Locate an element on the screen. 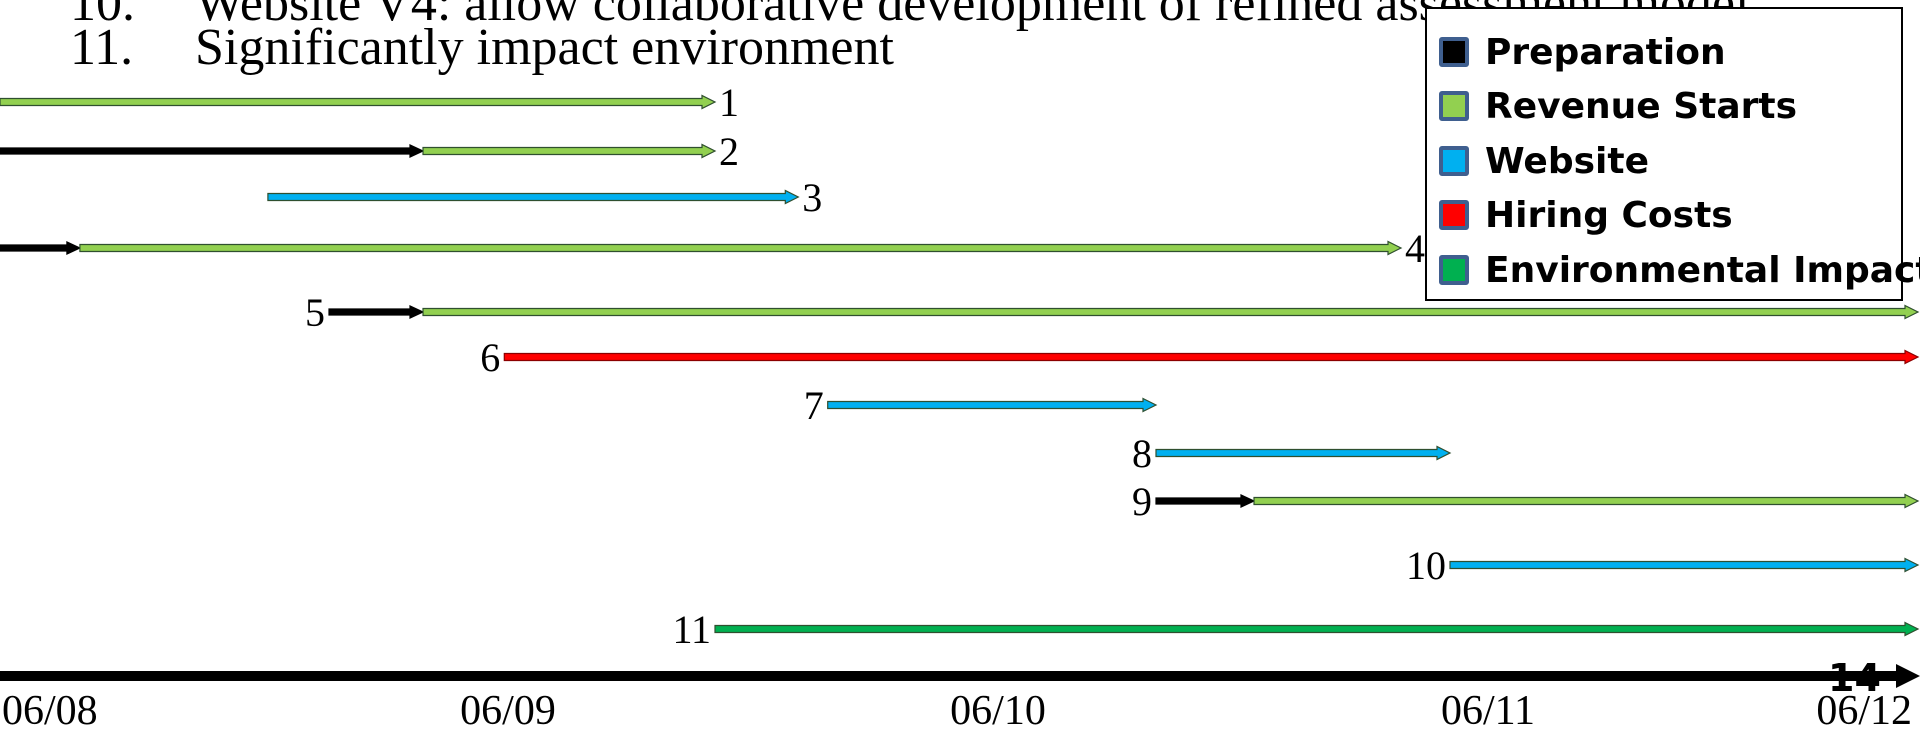  legend-item-hiring-costs: Hiring Costs is located at coordinates (1586, 215).